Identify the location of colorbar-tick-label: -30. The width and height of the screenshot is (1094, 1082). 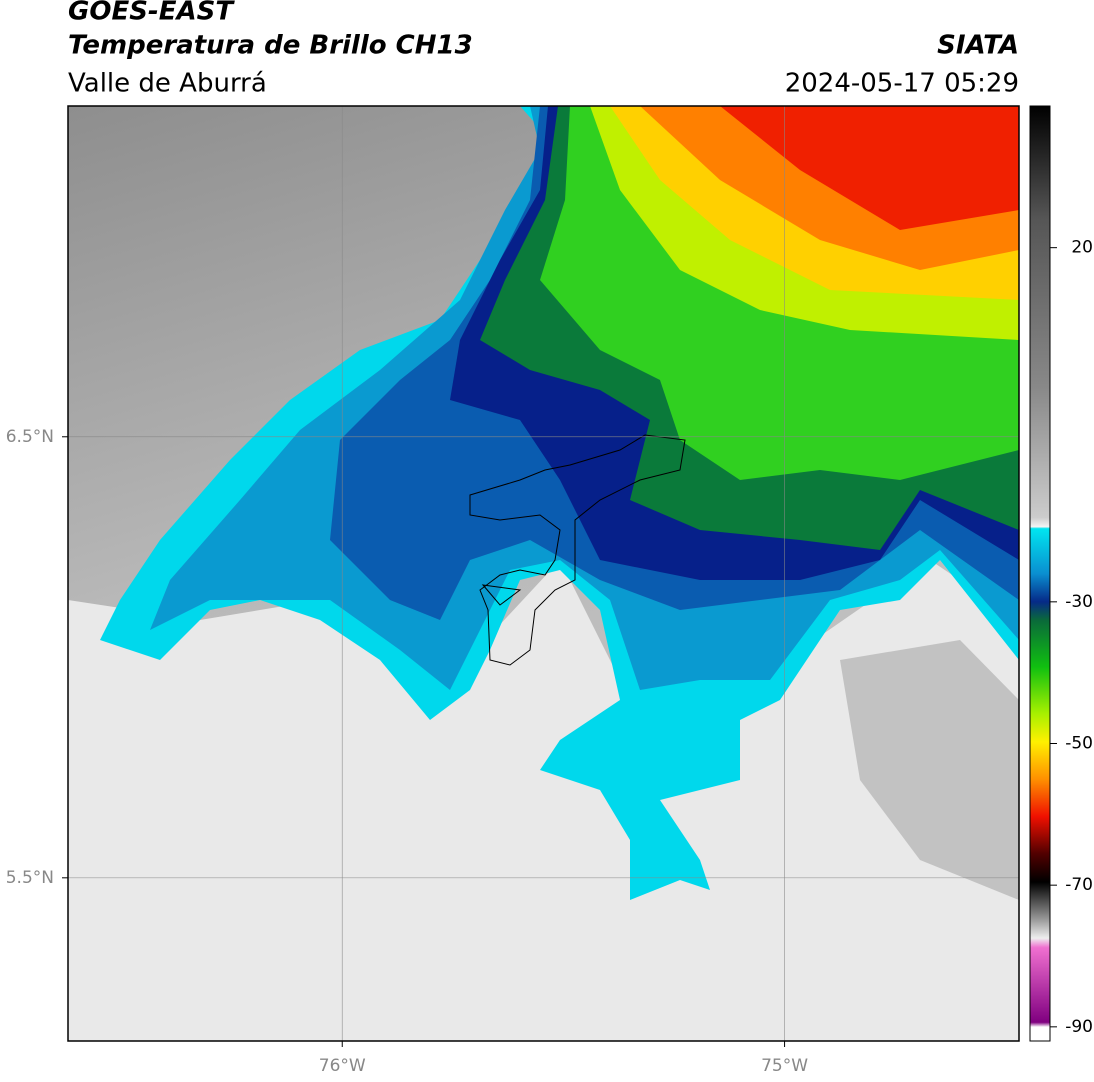
(1079, 602).